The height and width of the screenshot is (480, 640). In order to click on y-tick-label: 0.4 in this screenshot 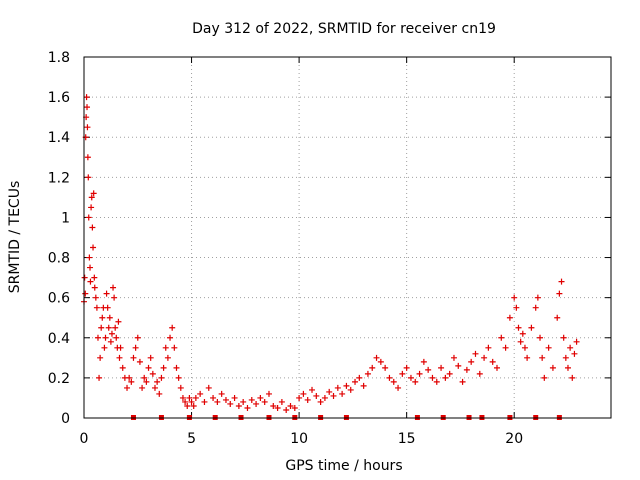, I will do `click(59, 339)`.